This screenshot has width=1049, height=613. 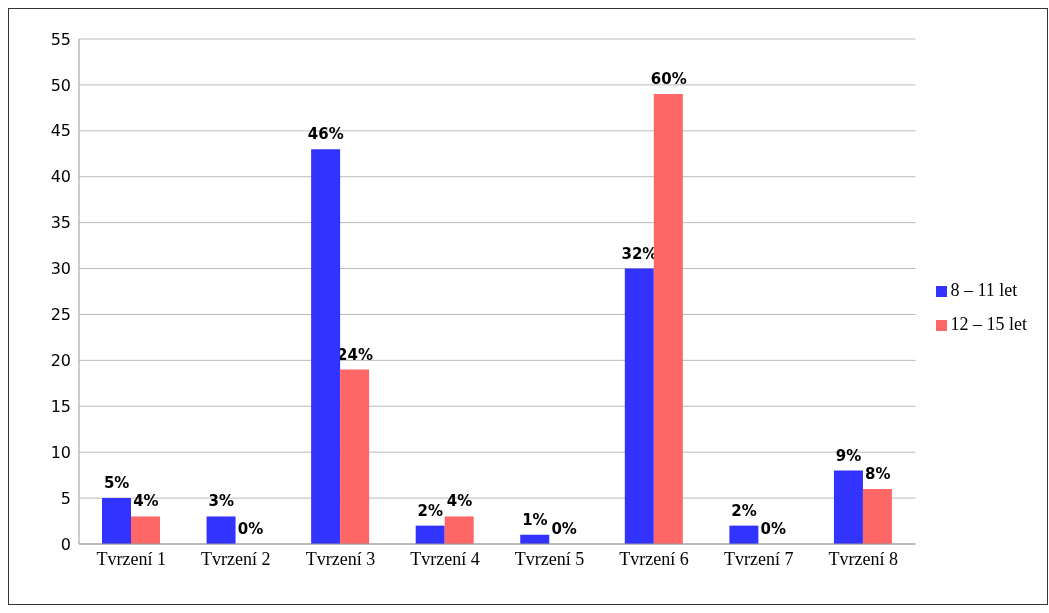 What do you see at coordinates (236, 558) in the screenshot?
I see `x-tick-label: Tvrzení 2` at bounding box center [236, 558].